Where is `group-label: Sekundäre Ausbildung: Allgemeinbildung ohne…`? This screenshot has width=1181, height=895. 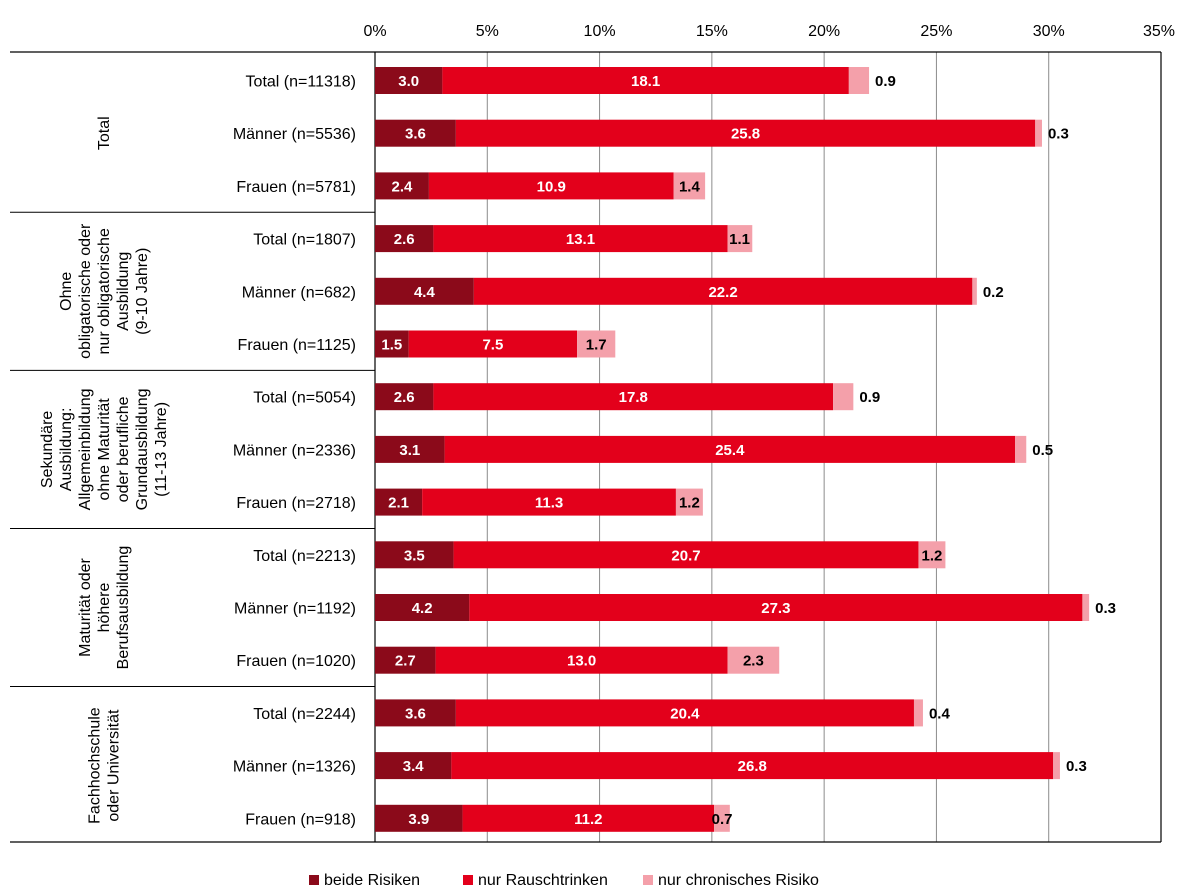
group-label: Sekundäre Ausbildung: Allgemeinbildung ohne… is located at coordinates (104, 449).